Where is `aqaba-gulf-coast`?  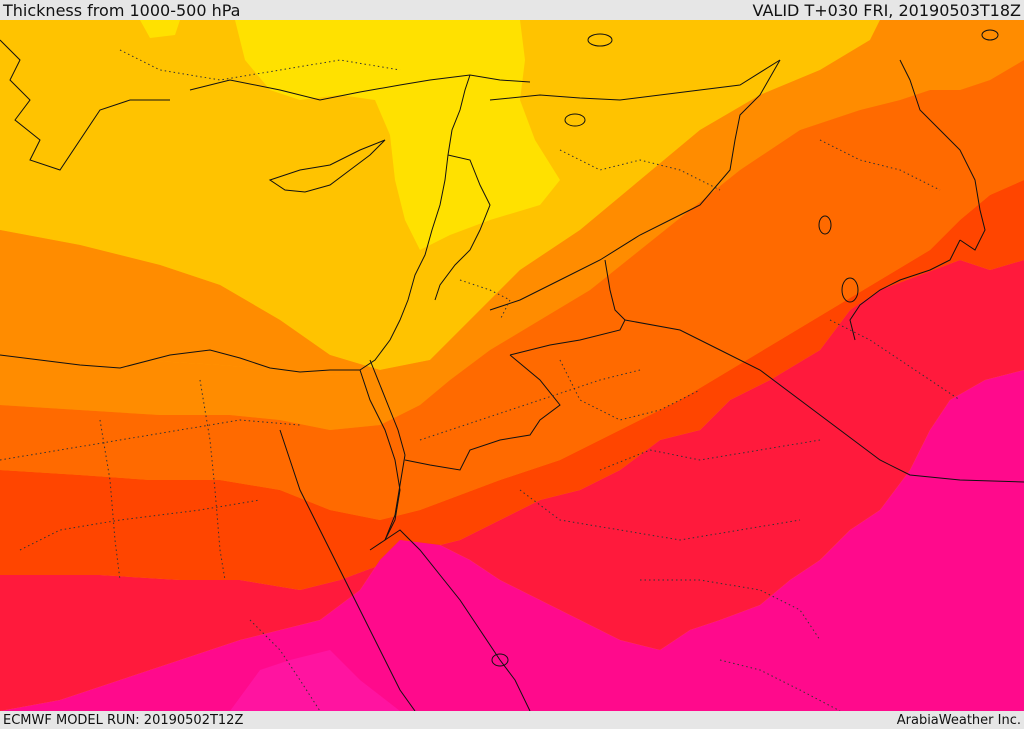 aqaba-gulf-coast is located at coordinates (395, 497).